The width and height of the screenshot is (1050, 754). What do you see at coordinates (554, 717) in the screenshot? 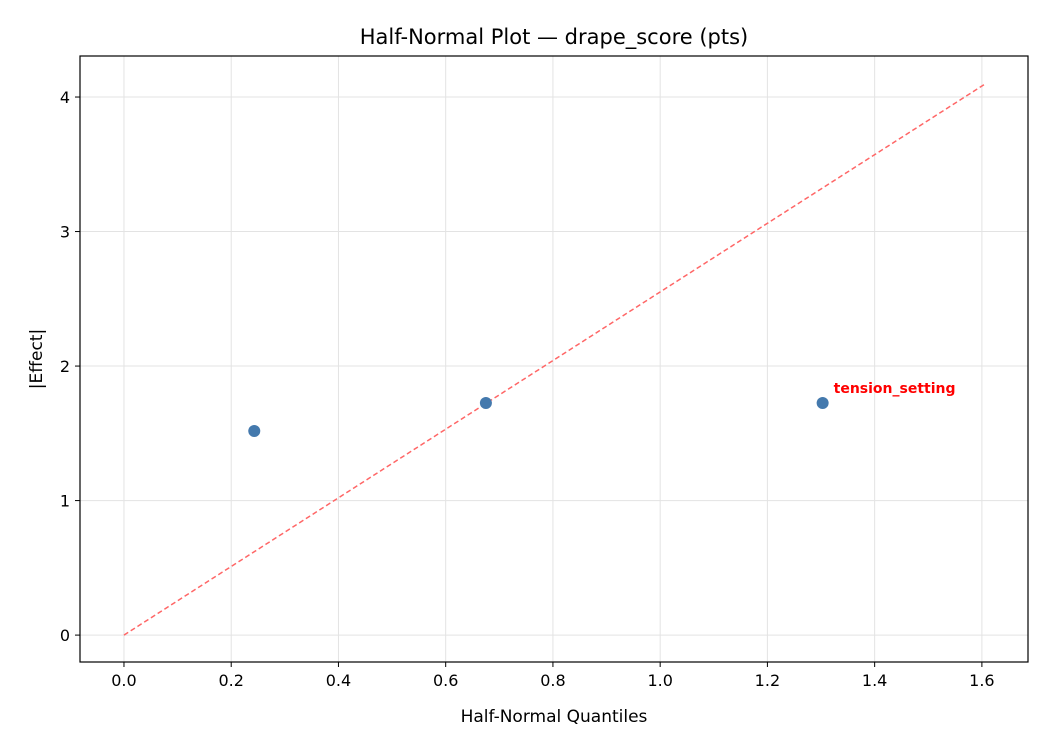
I see `x-axis-label: Half-Normal Quantiles` at bounding box center [554, 717].